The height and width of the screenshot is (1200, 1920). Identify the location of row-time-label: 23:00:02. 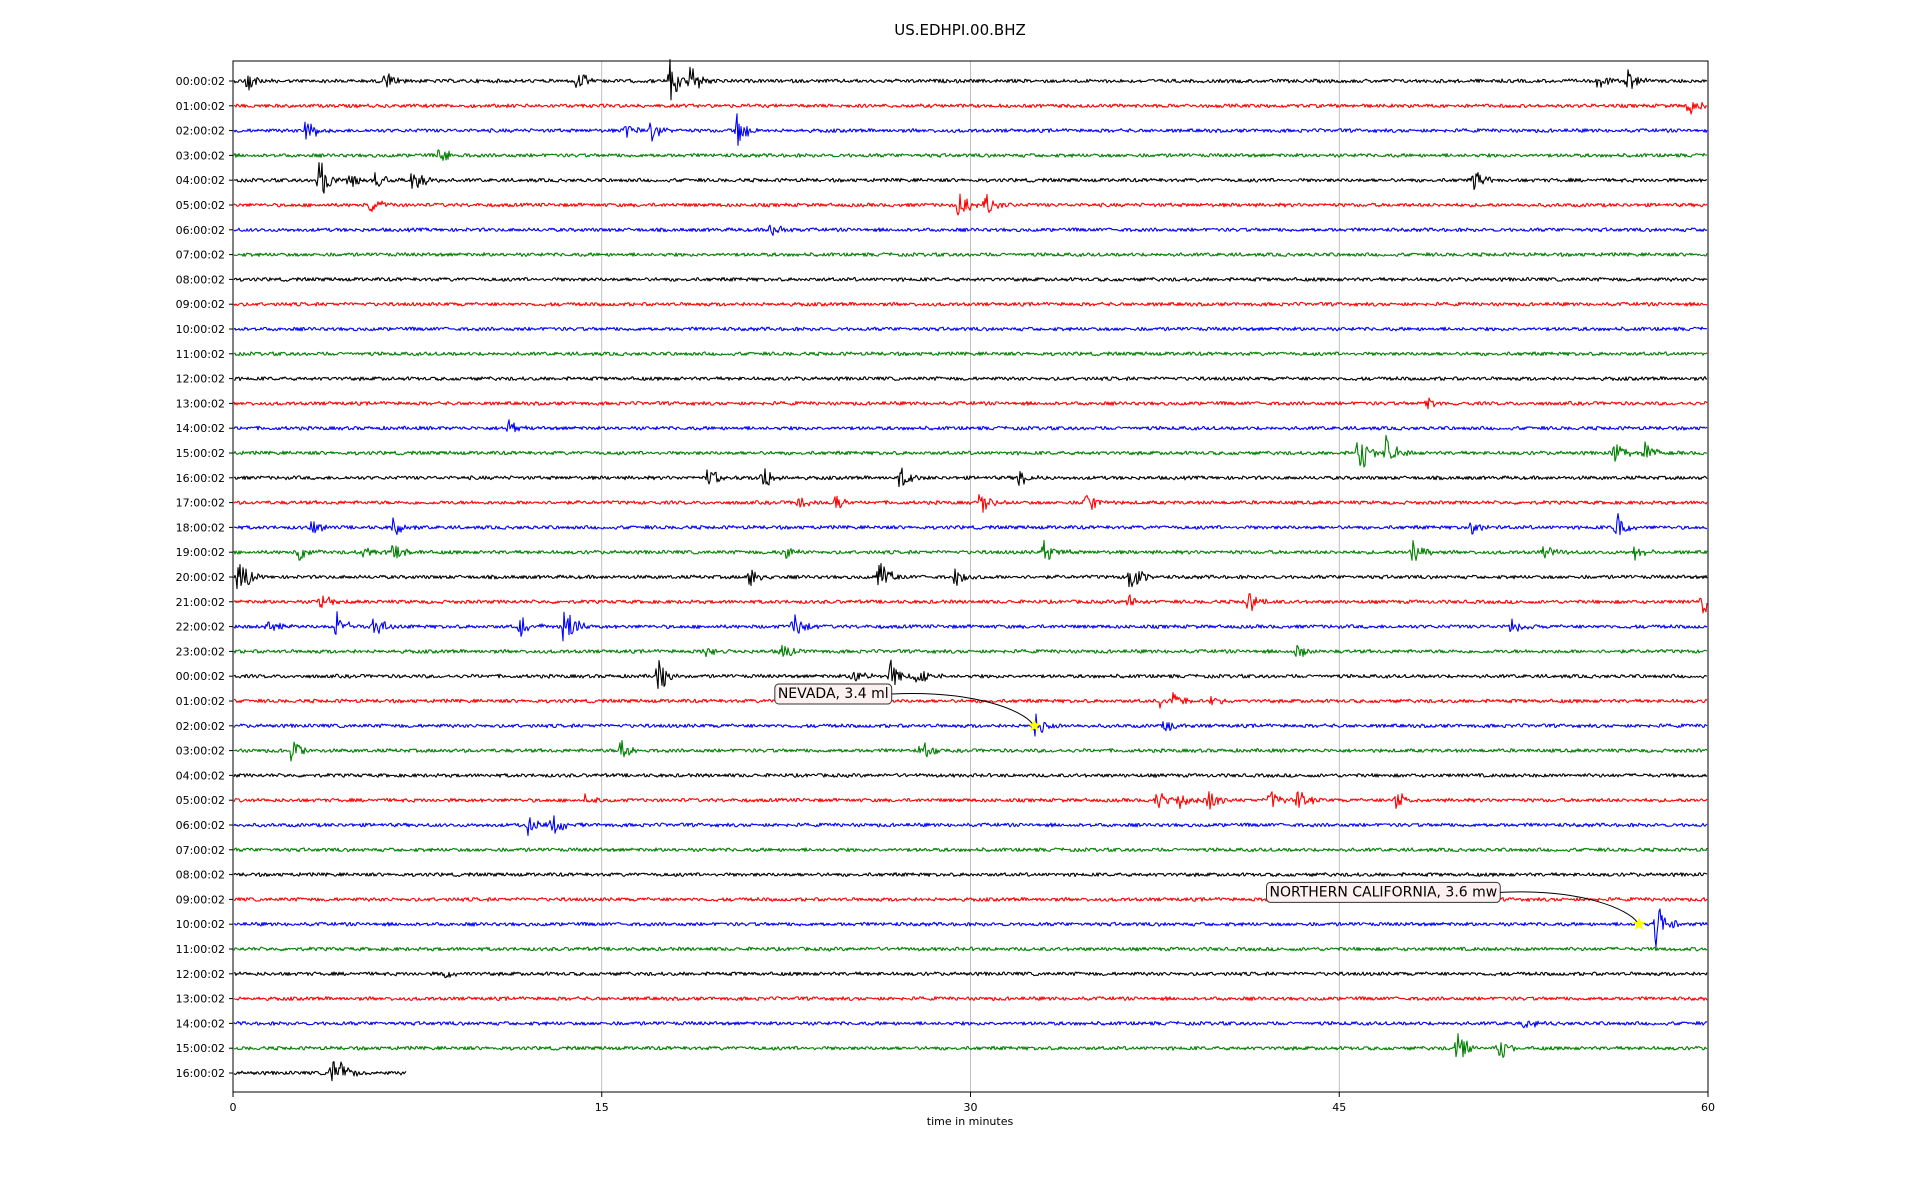
(200, 651).